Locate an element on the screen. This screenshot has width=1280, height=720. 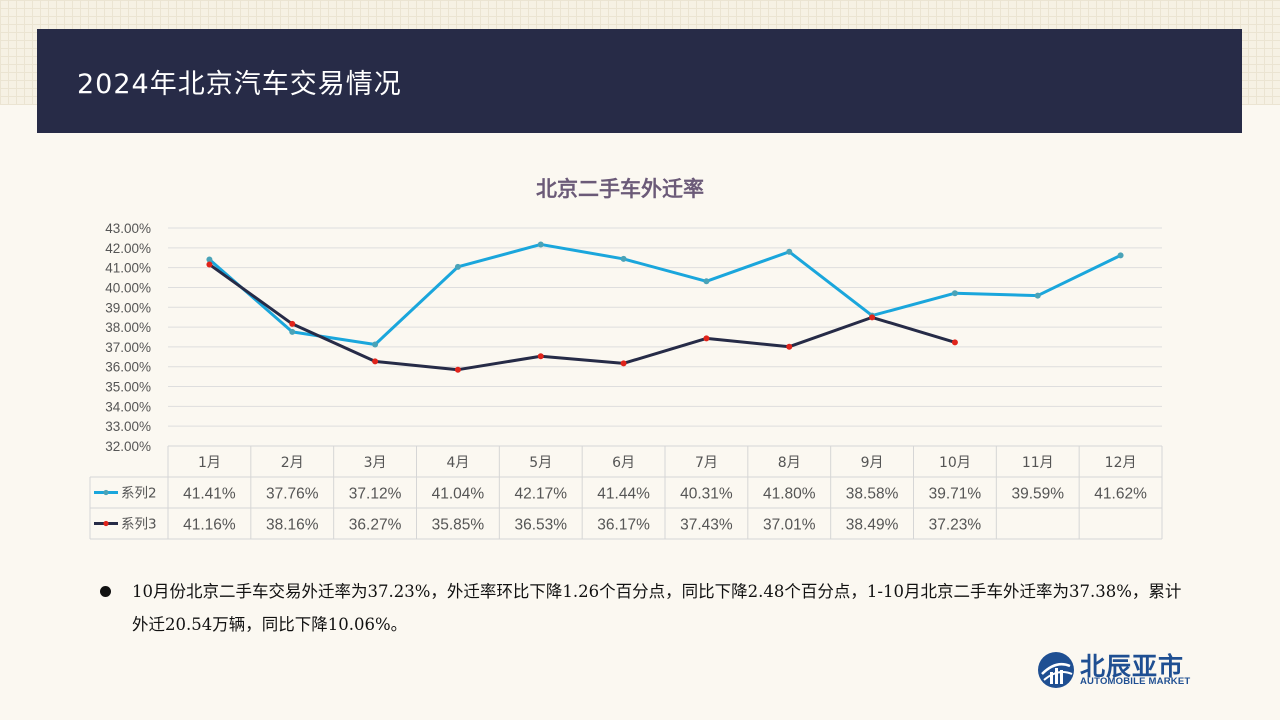
page-title: 2024年北京汽车交易情况 is located at coordinates (239, 84).